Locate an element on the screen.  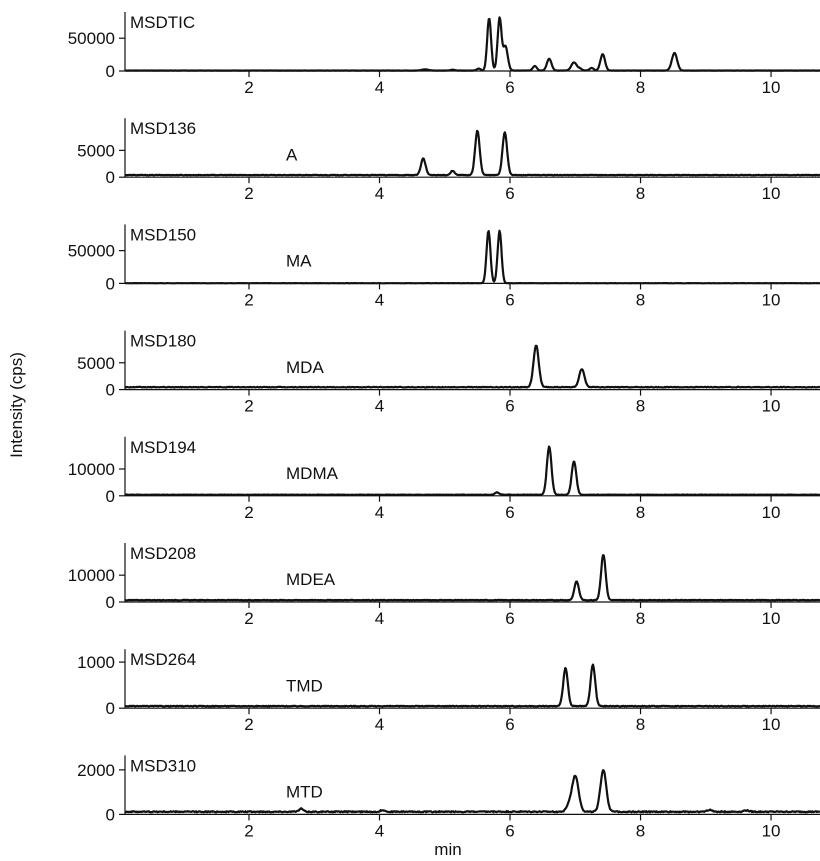
y-tick-label: 2000 is located at coordinates (96, 770).